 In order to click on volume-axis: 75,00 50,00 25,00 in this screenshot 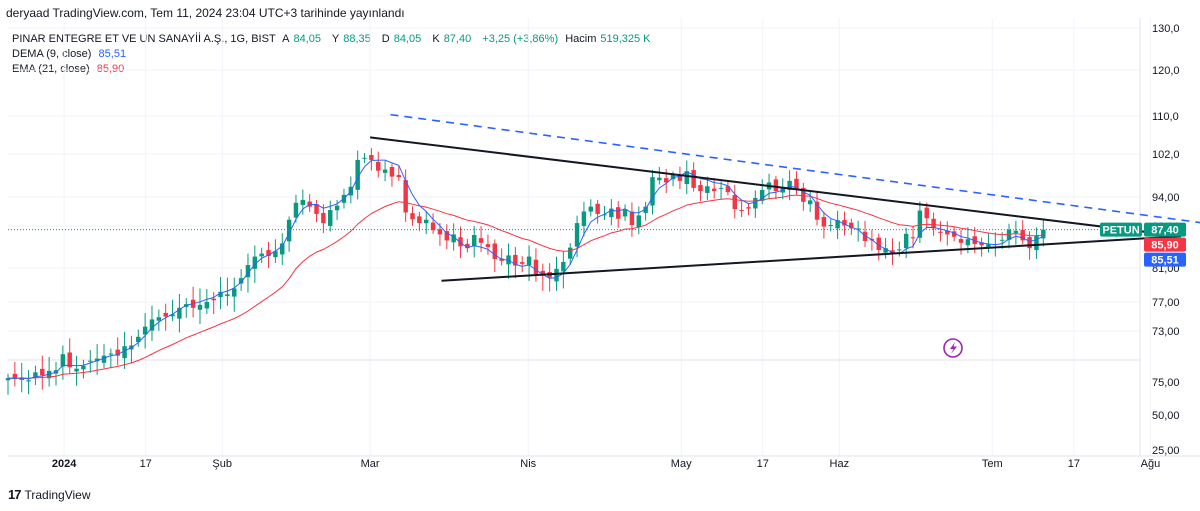, I will do `click(1166, 417)`.